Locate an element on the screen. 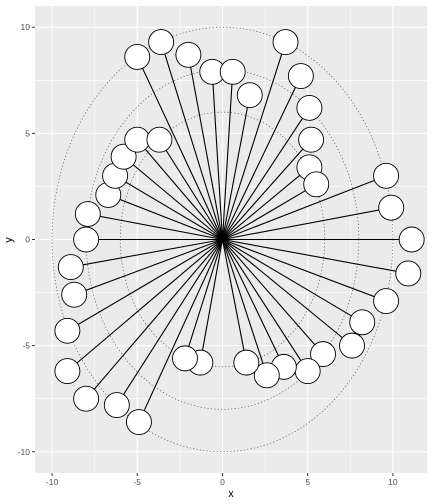  y-tick-label: 0 is located at coordinates (27, 240).